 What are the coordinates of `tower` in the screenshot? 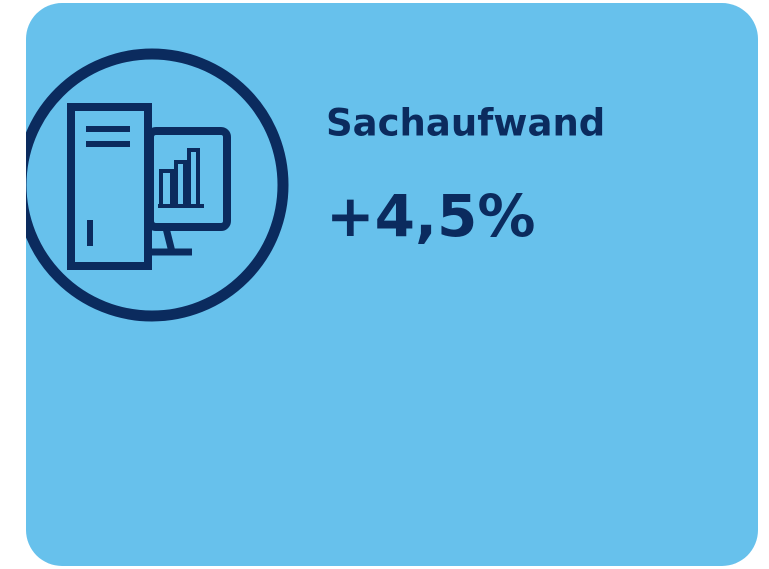 It's located at (109, 186).